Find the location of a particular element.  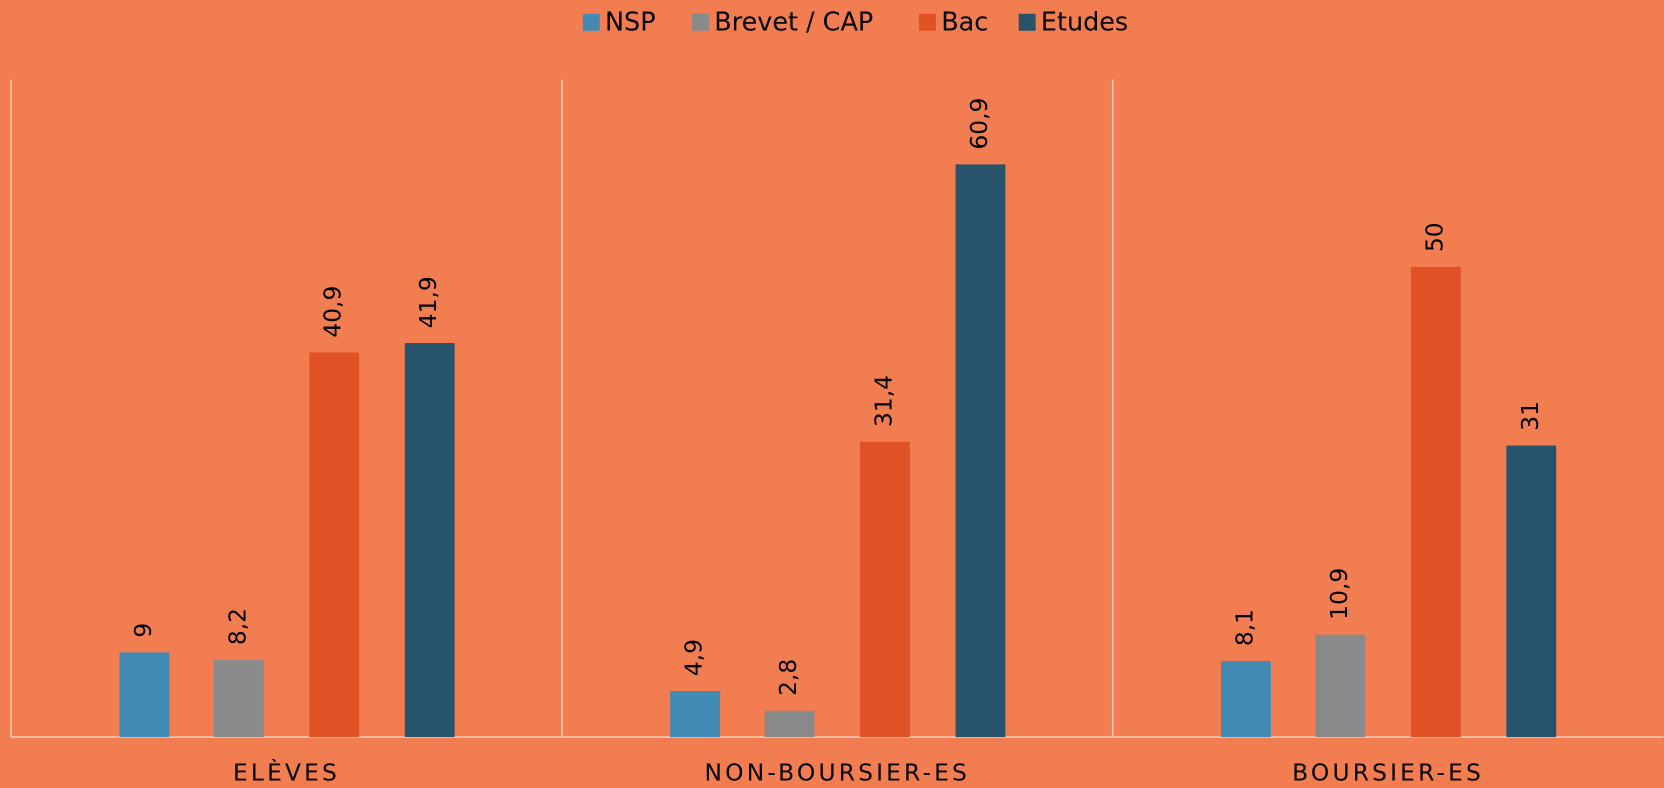

data-label: 8,1 is located at coordinates (1244, 627).